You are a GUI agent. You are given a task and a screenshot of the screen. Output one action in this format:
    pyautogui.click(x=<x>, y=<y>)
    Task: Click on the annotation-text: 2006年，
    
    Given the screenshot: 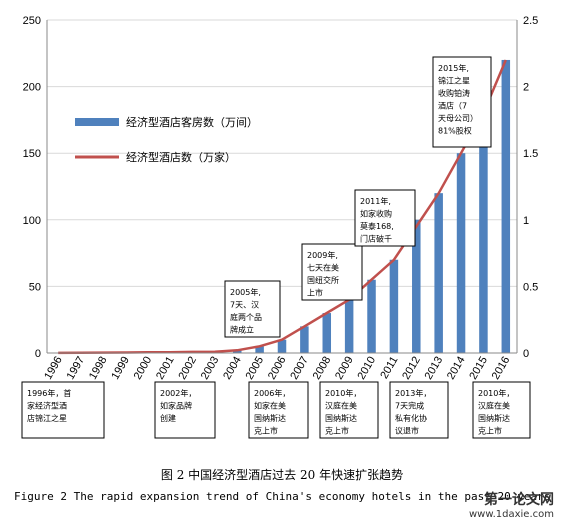 What is the action you would take?
    pyautogui.click(x=272, y=393)
    